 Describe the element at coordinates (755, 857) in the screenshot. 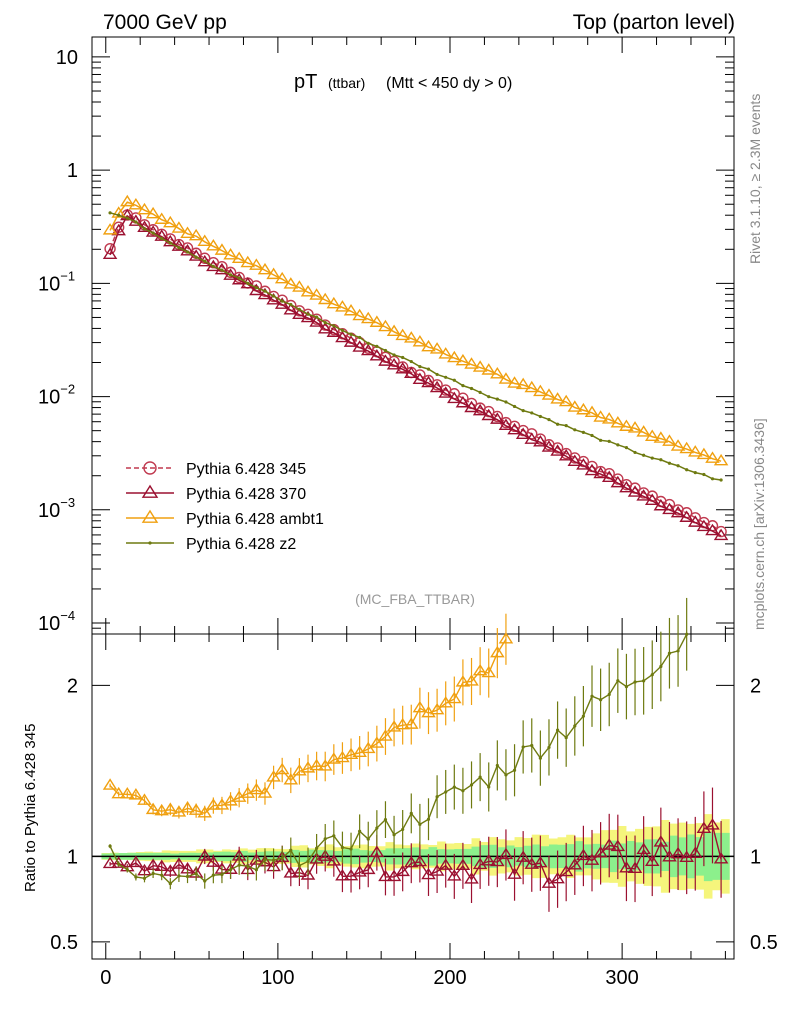

I see `ratio-y-tick-label-right: 1` at that location.